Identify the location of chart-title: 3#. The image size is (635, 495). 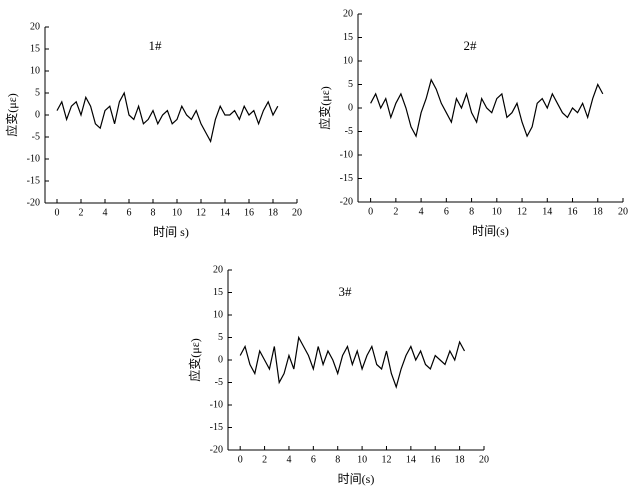
(346, 291).